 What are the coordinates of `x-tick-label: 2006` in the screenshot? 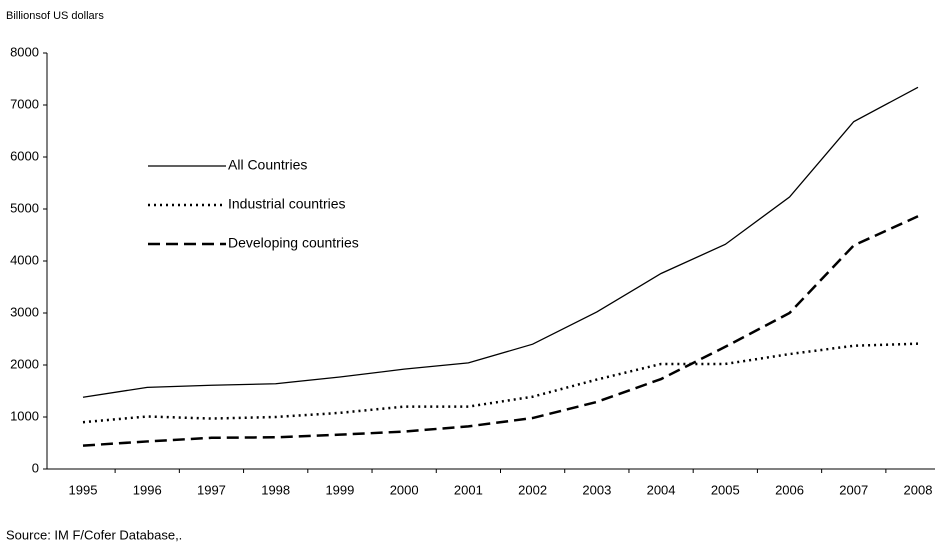 It's located at (789, 489).